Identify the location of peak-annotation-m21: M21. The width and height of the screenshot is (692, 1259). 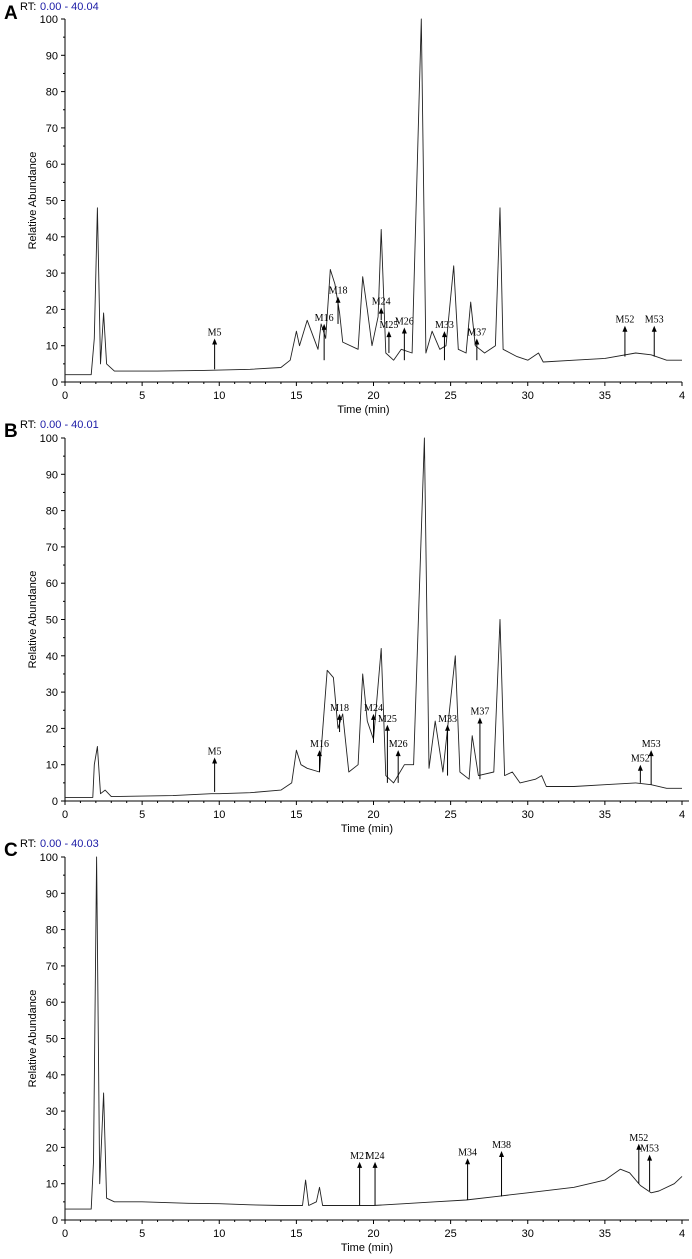
(359, 1178).